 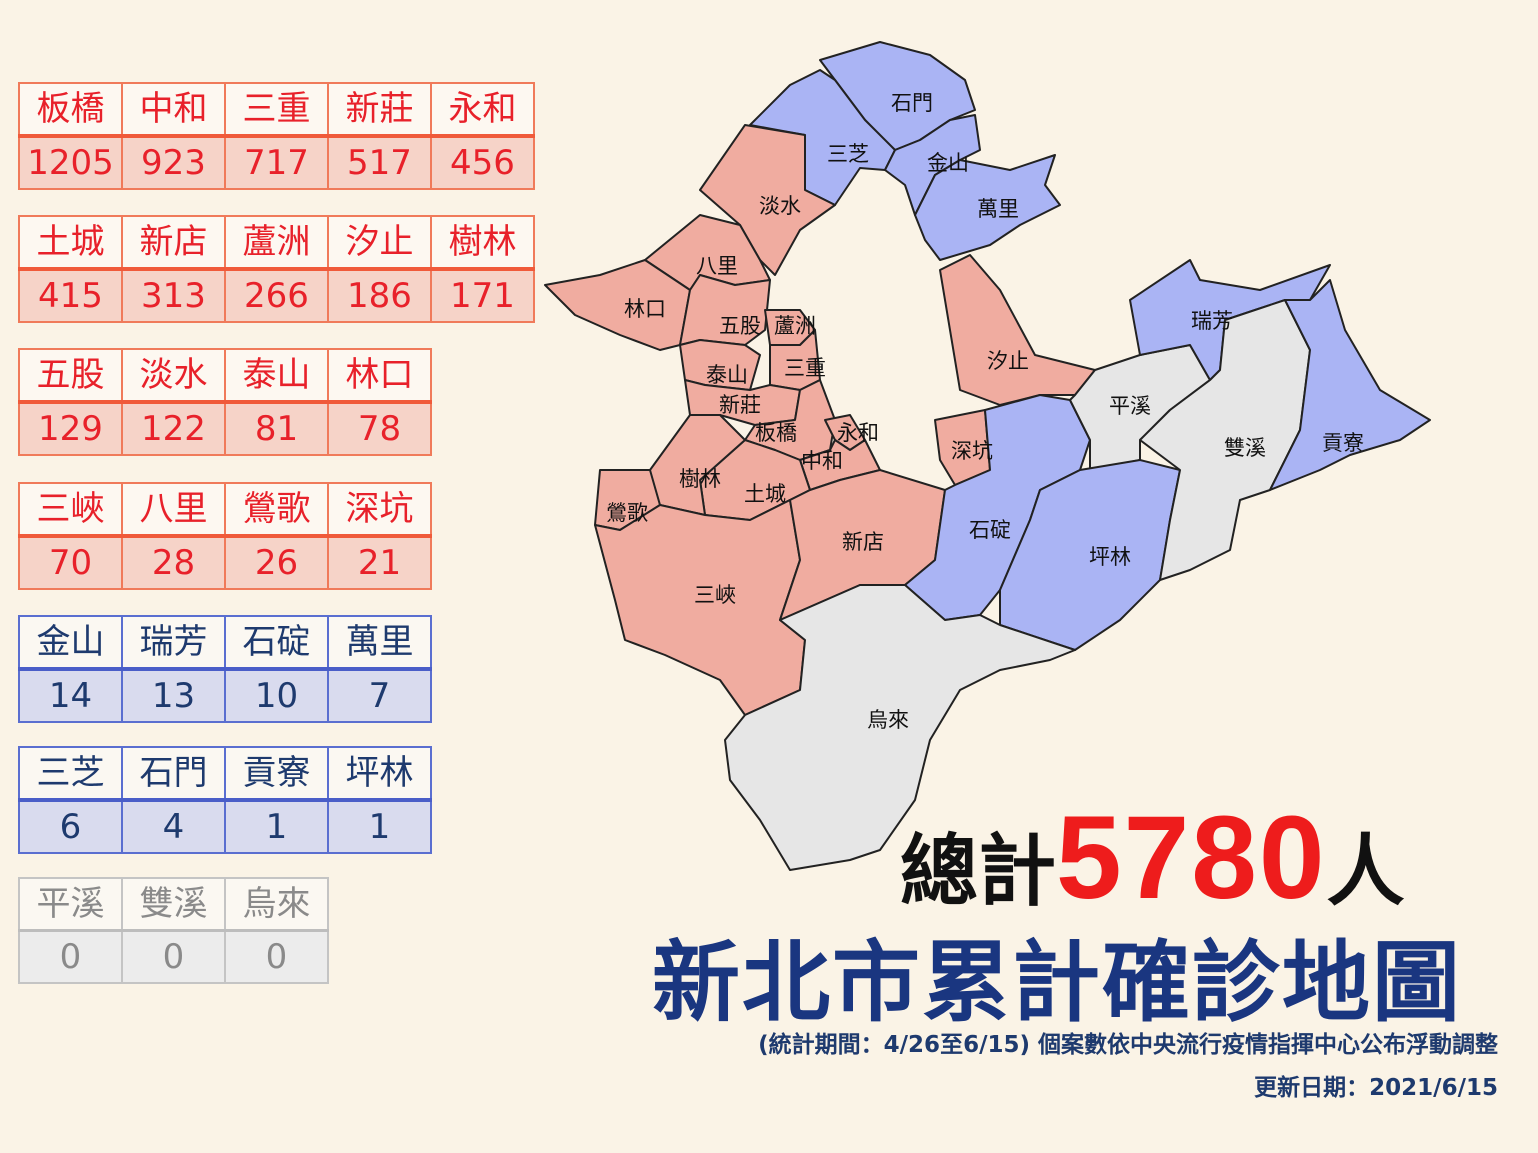 I want to click on case-count-cell: 1205, so click(x=70, y=162).